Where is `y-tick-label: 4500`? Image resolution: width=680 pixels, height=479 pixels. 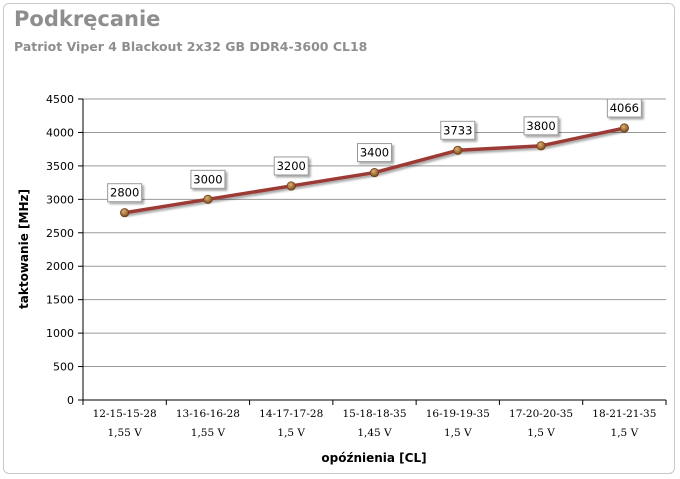 y-tick-label: 4500 is located at coordinates (60, 99).